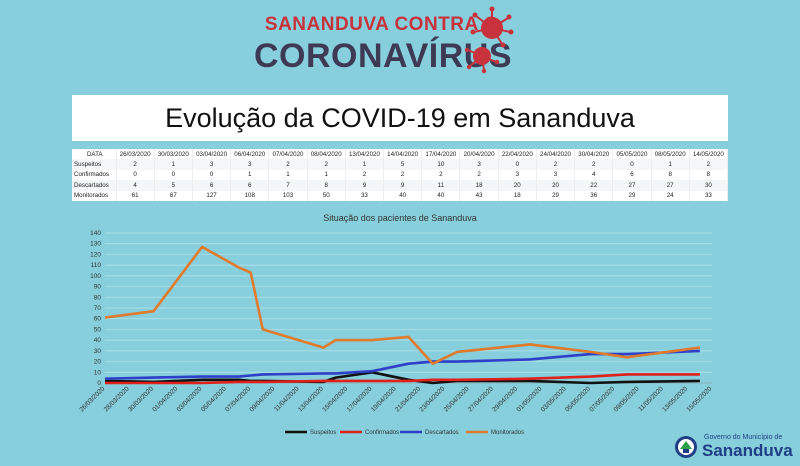 This screenshot has width=800, height=466. Describe the element at coordinates (173, 195) in the screenshot. I see `table-cell: 67` at that location.